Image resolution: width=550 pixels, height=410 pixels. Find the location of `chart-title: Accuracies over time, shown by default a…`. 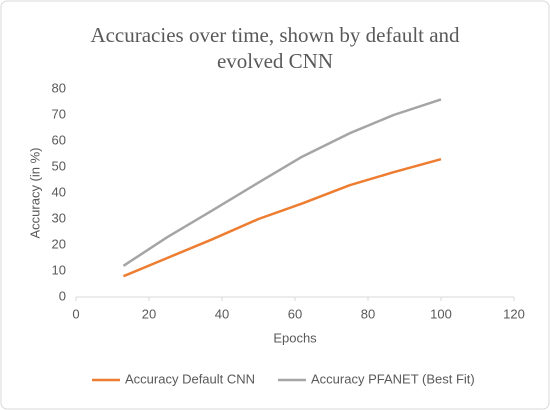

chart-title: Accuracies over time, shown by default a… is located at coordinates (275, 48).